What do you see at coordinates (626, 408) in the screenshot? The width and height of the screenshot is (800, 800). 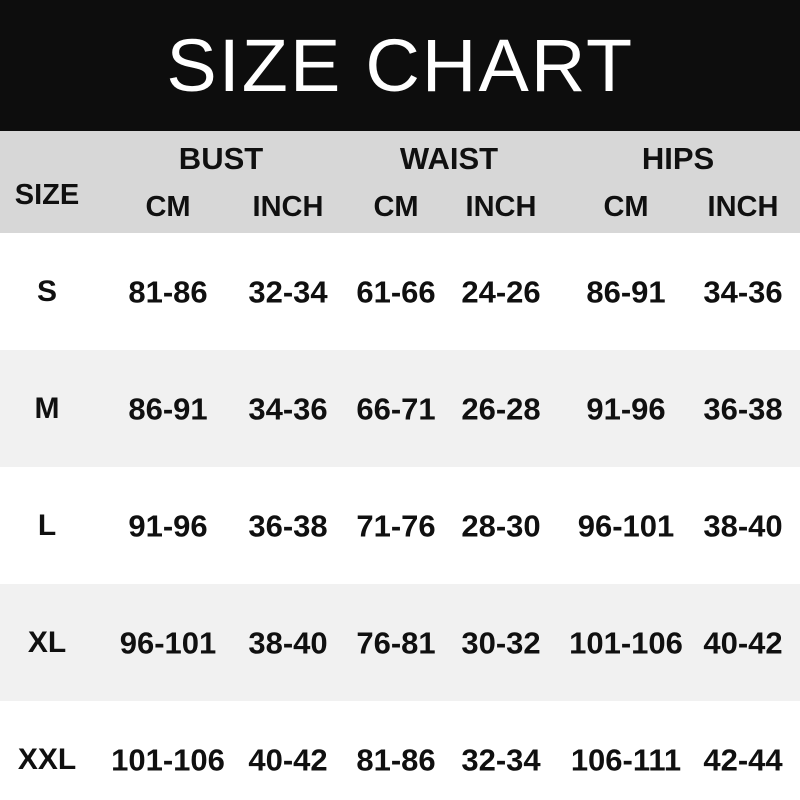 I see `cell-hips-cm: 91-96` at bounding box center [626, 408].